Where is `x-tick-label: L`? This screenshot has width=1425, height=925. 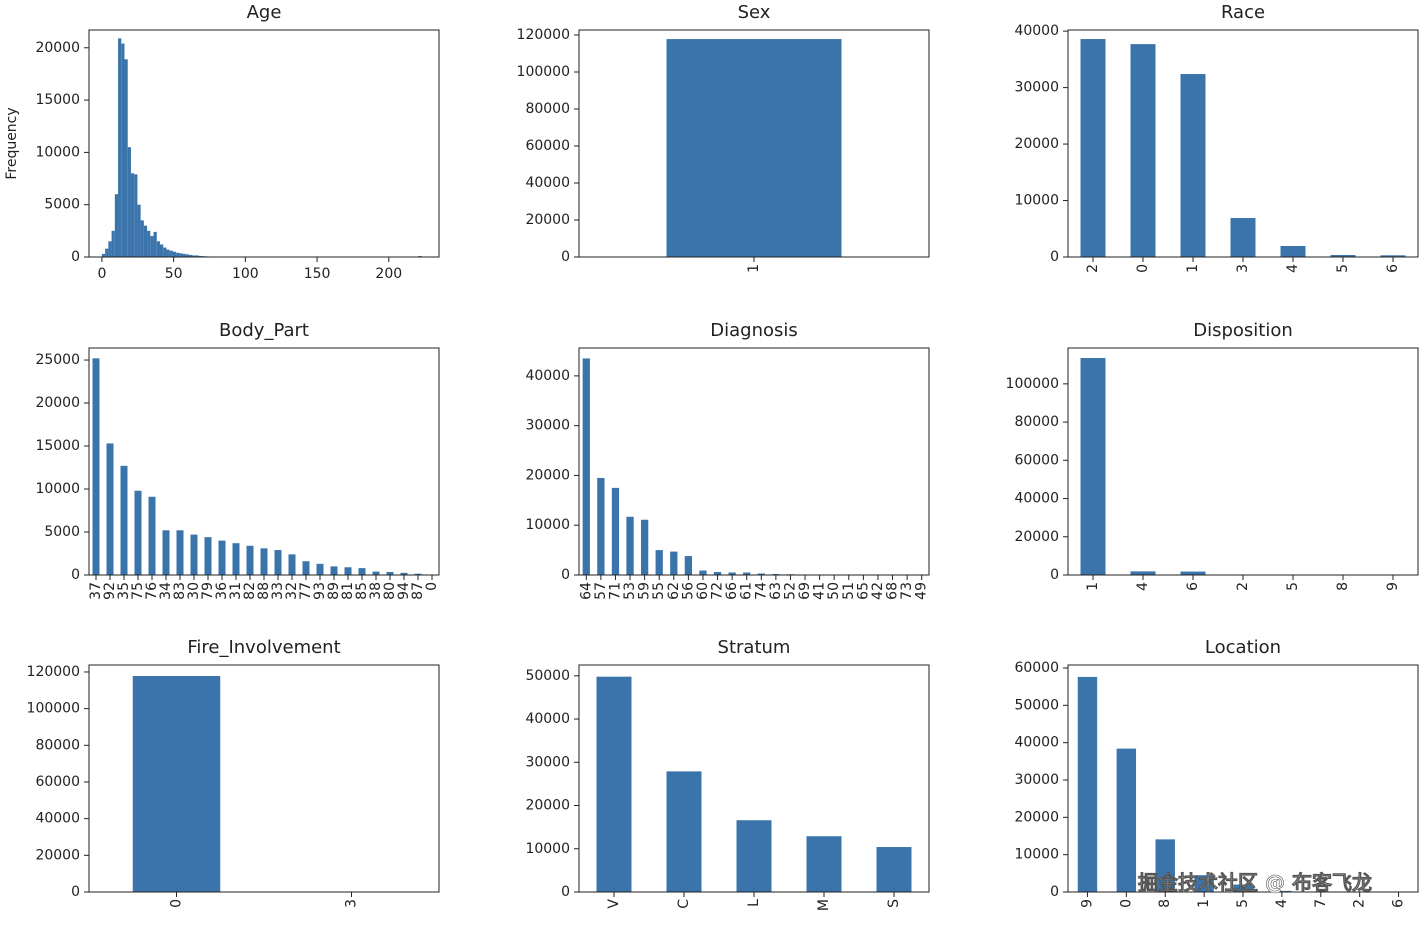 x-tick-label: L is located at coordinates (754, 903).